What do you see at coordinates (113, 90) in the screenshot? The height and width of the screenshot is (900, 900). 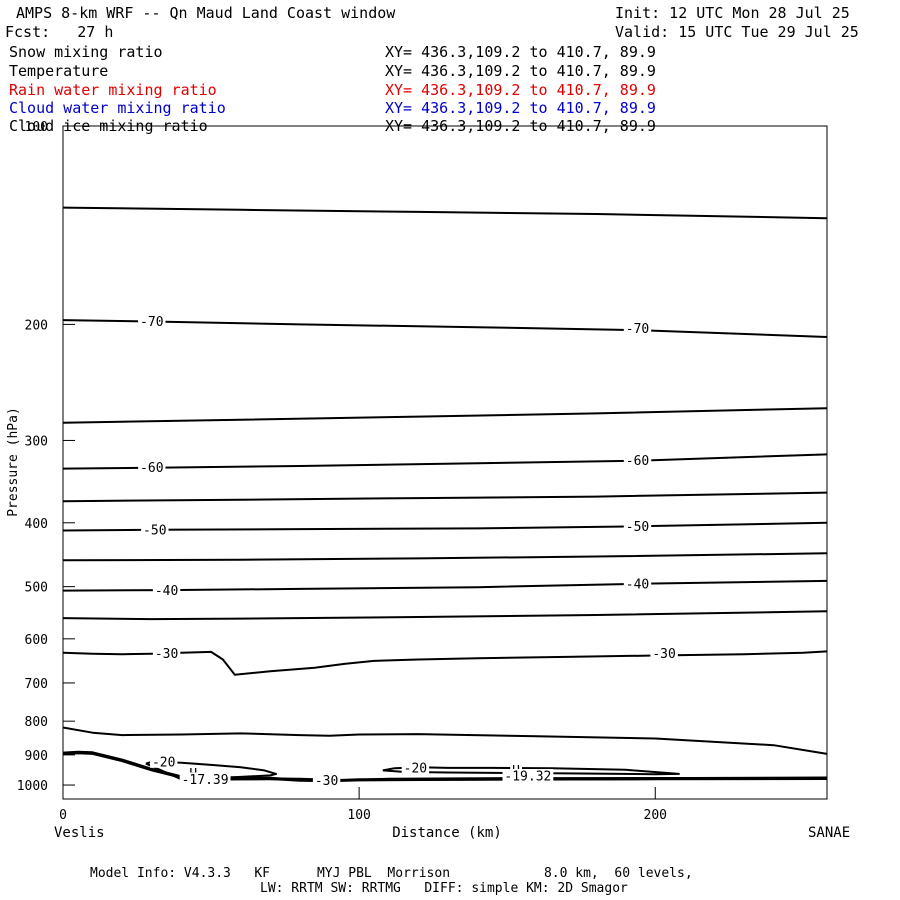 I see `field-name-rain: Rain water mixing ratio` at bounding box center [113, 90].